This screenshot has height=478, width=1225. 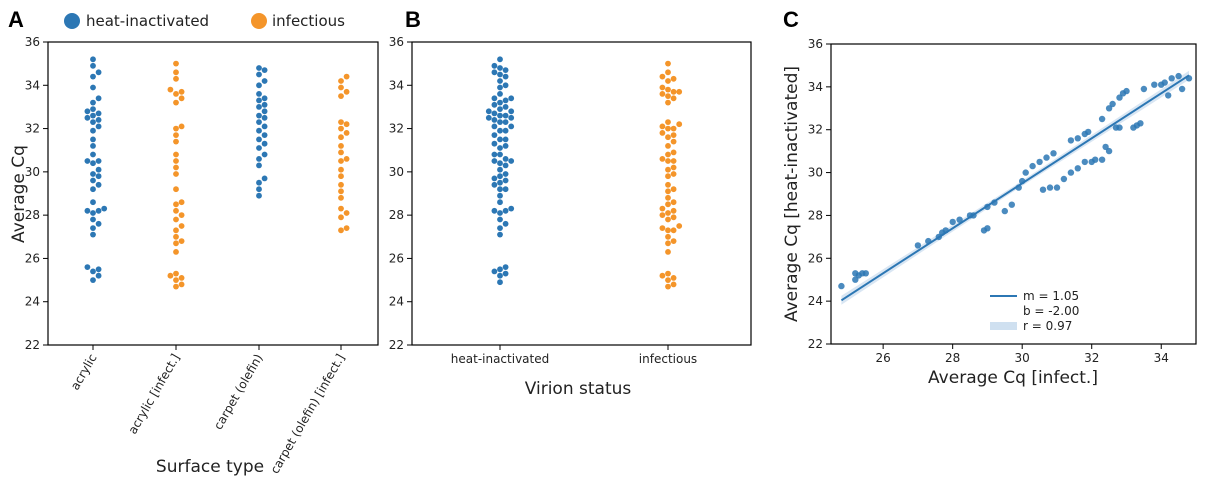 What do you see at coordinates (1161, 358) in the screenshot?
I see `x-tick-label: 34` at bounding box center [1161, 358].